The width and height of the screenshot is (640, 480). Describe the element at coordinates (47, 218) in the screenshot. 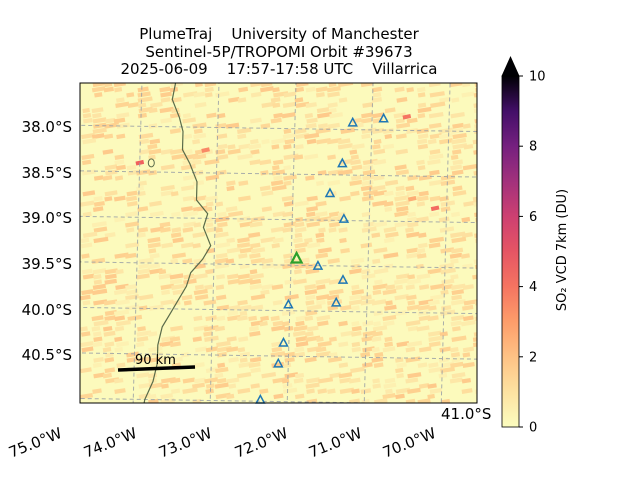

I see `y-tick-label-2: 39.0°S` at that location.